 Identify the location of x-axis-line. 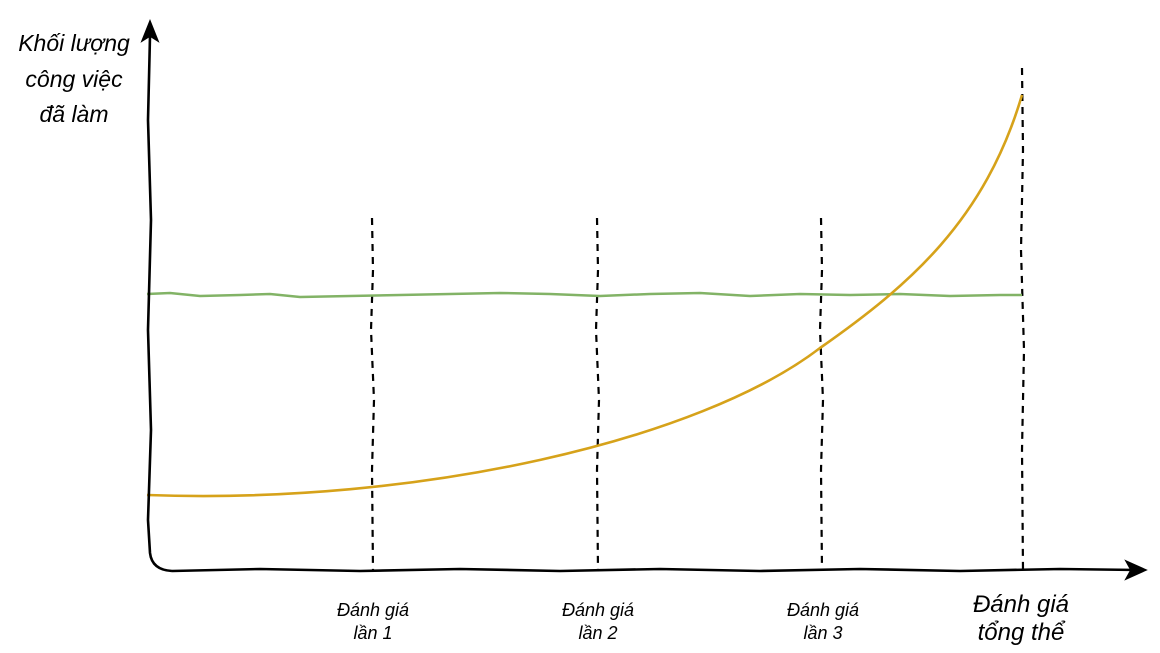
(655, 570).